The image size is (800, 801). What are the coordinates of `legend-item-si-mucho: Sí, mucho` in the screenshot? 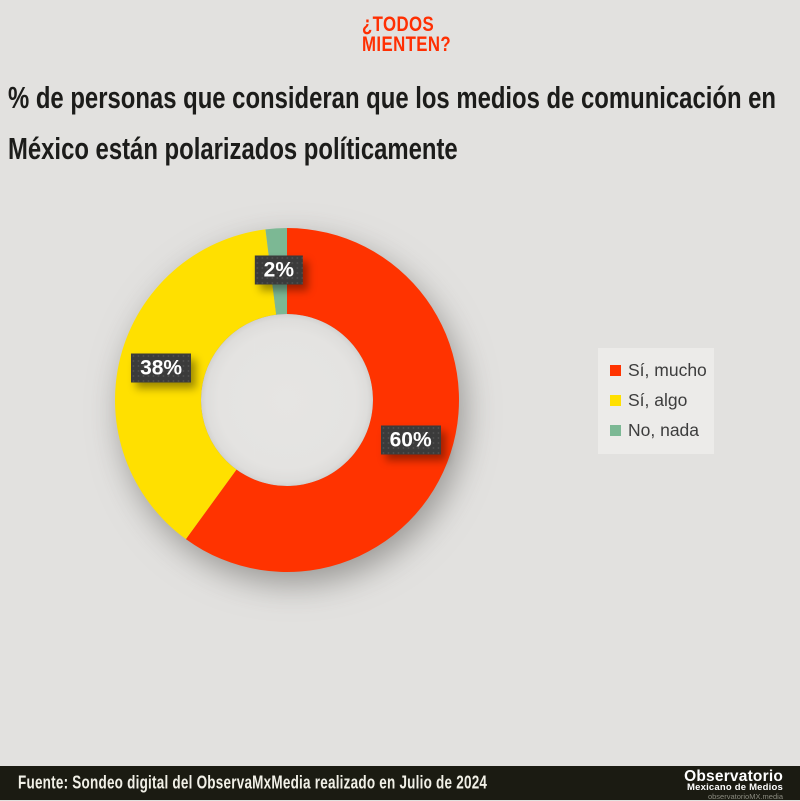 It's located at (659, 370).